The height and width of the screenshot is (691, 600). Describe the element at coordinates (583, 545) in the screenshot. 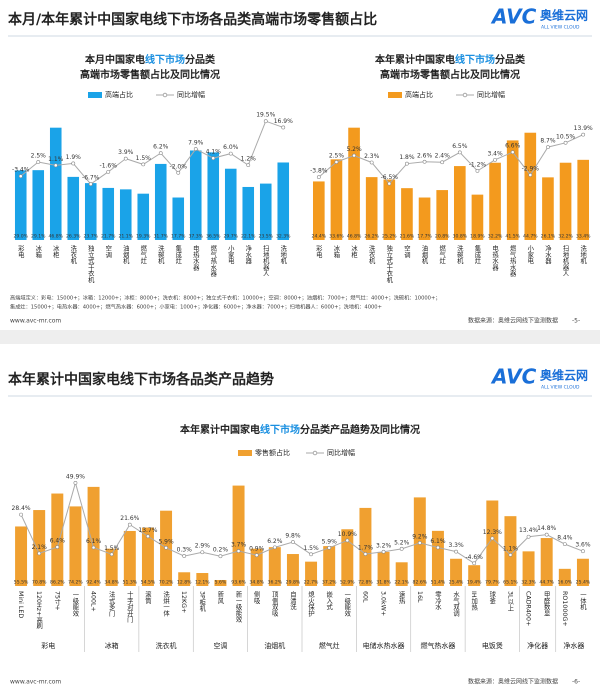

I see `line-value-label: 3.6%` at that location.